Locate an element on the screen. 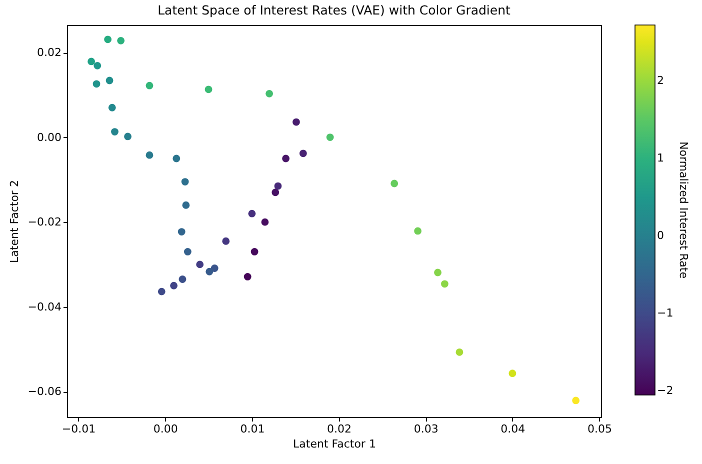 The height and width of the screenshot is (464, 702). y-tick-label: 0.00 is located at coordinates (49, 137).